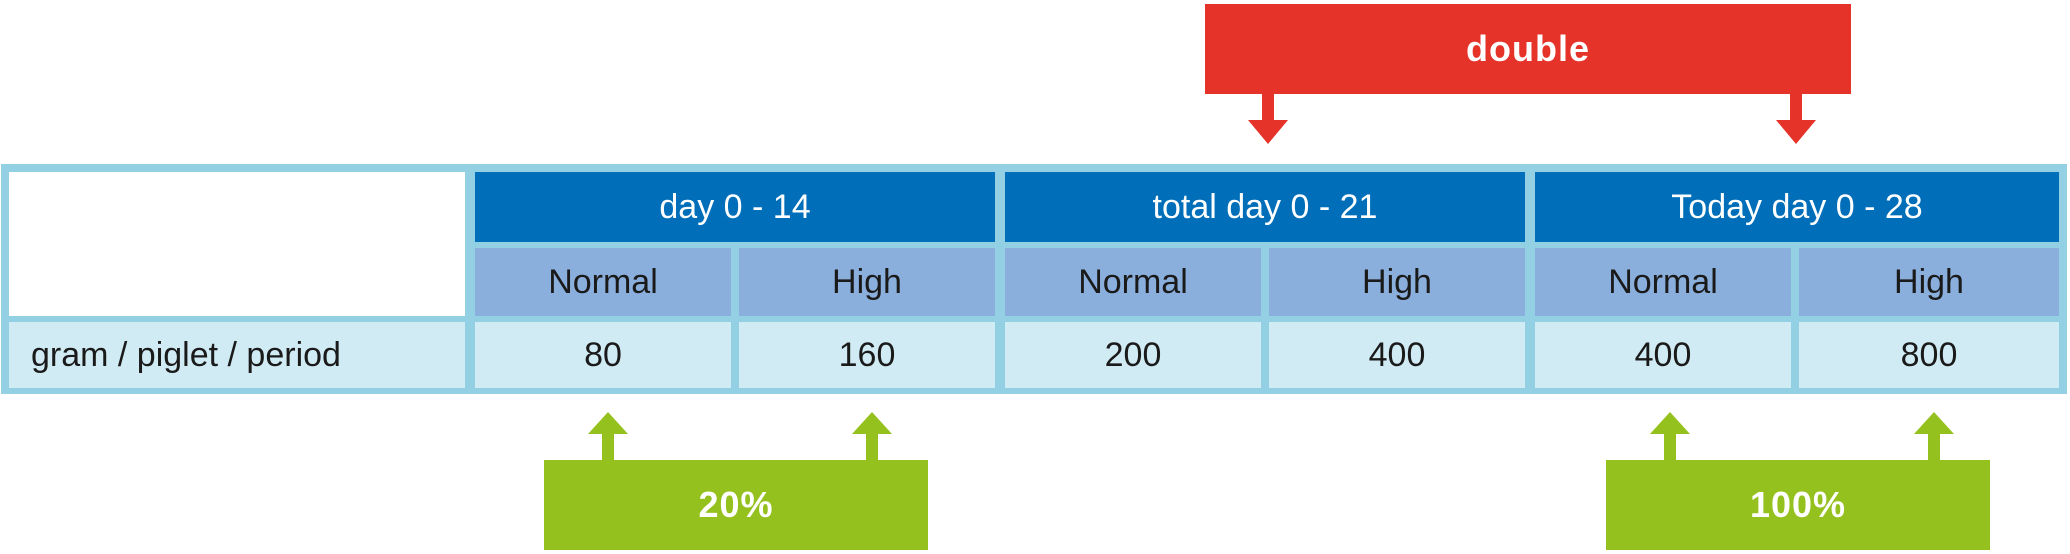 The width and height of the screenshot is (2070, 554). What do you see at coordinates (1133, 355) in the screenshot?
I see `value-cell: 200` at bounding box center [1133, 355].